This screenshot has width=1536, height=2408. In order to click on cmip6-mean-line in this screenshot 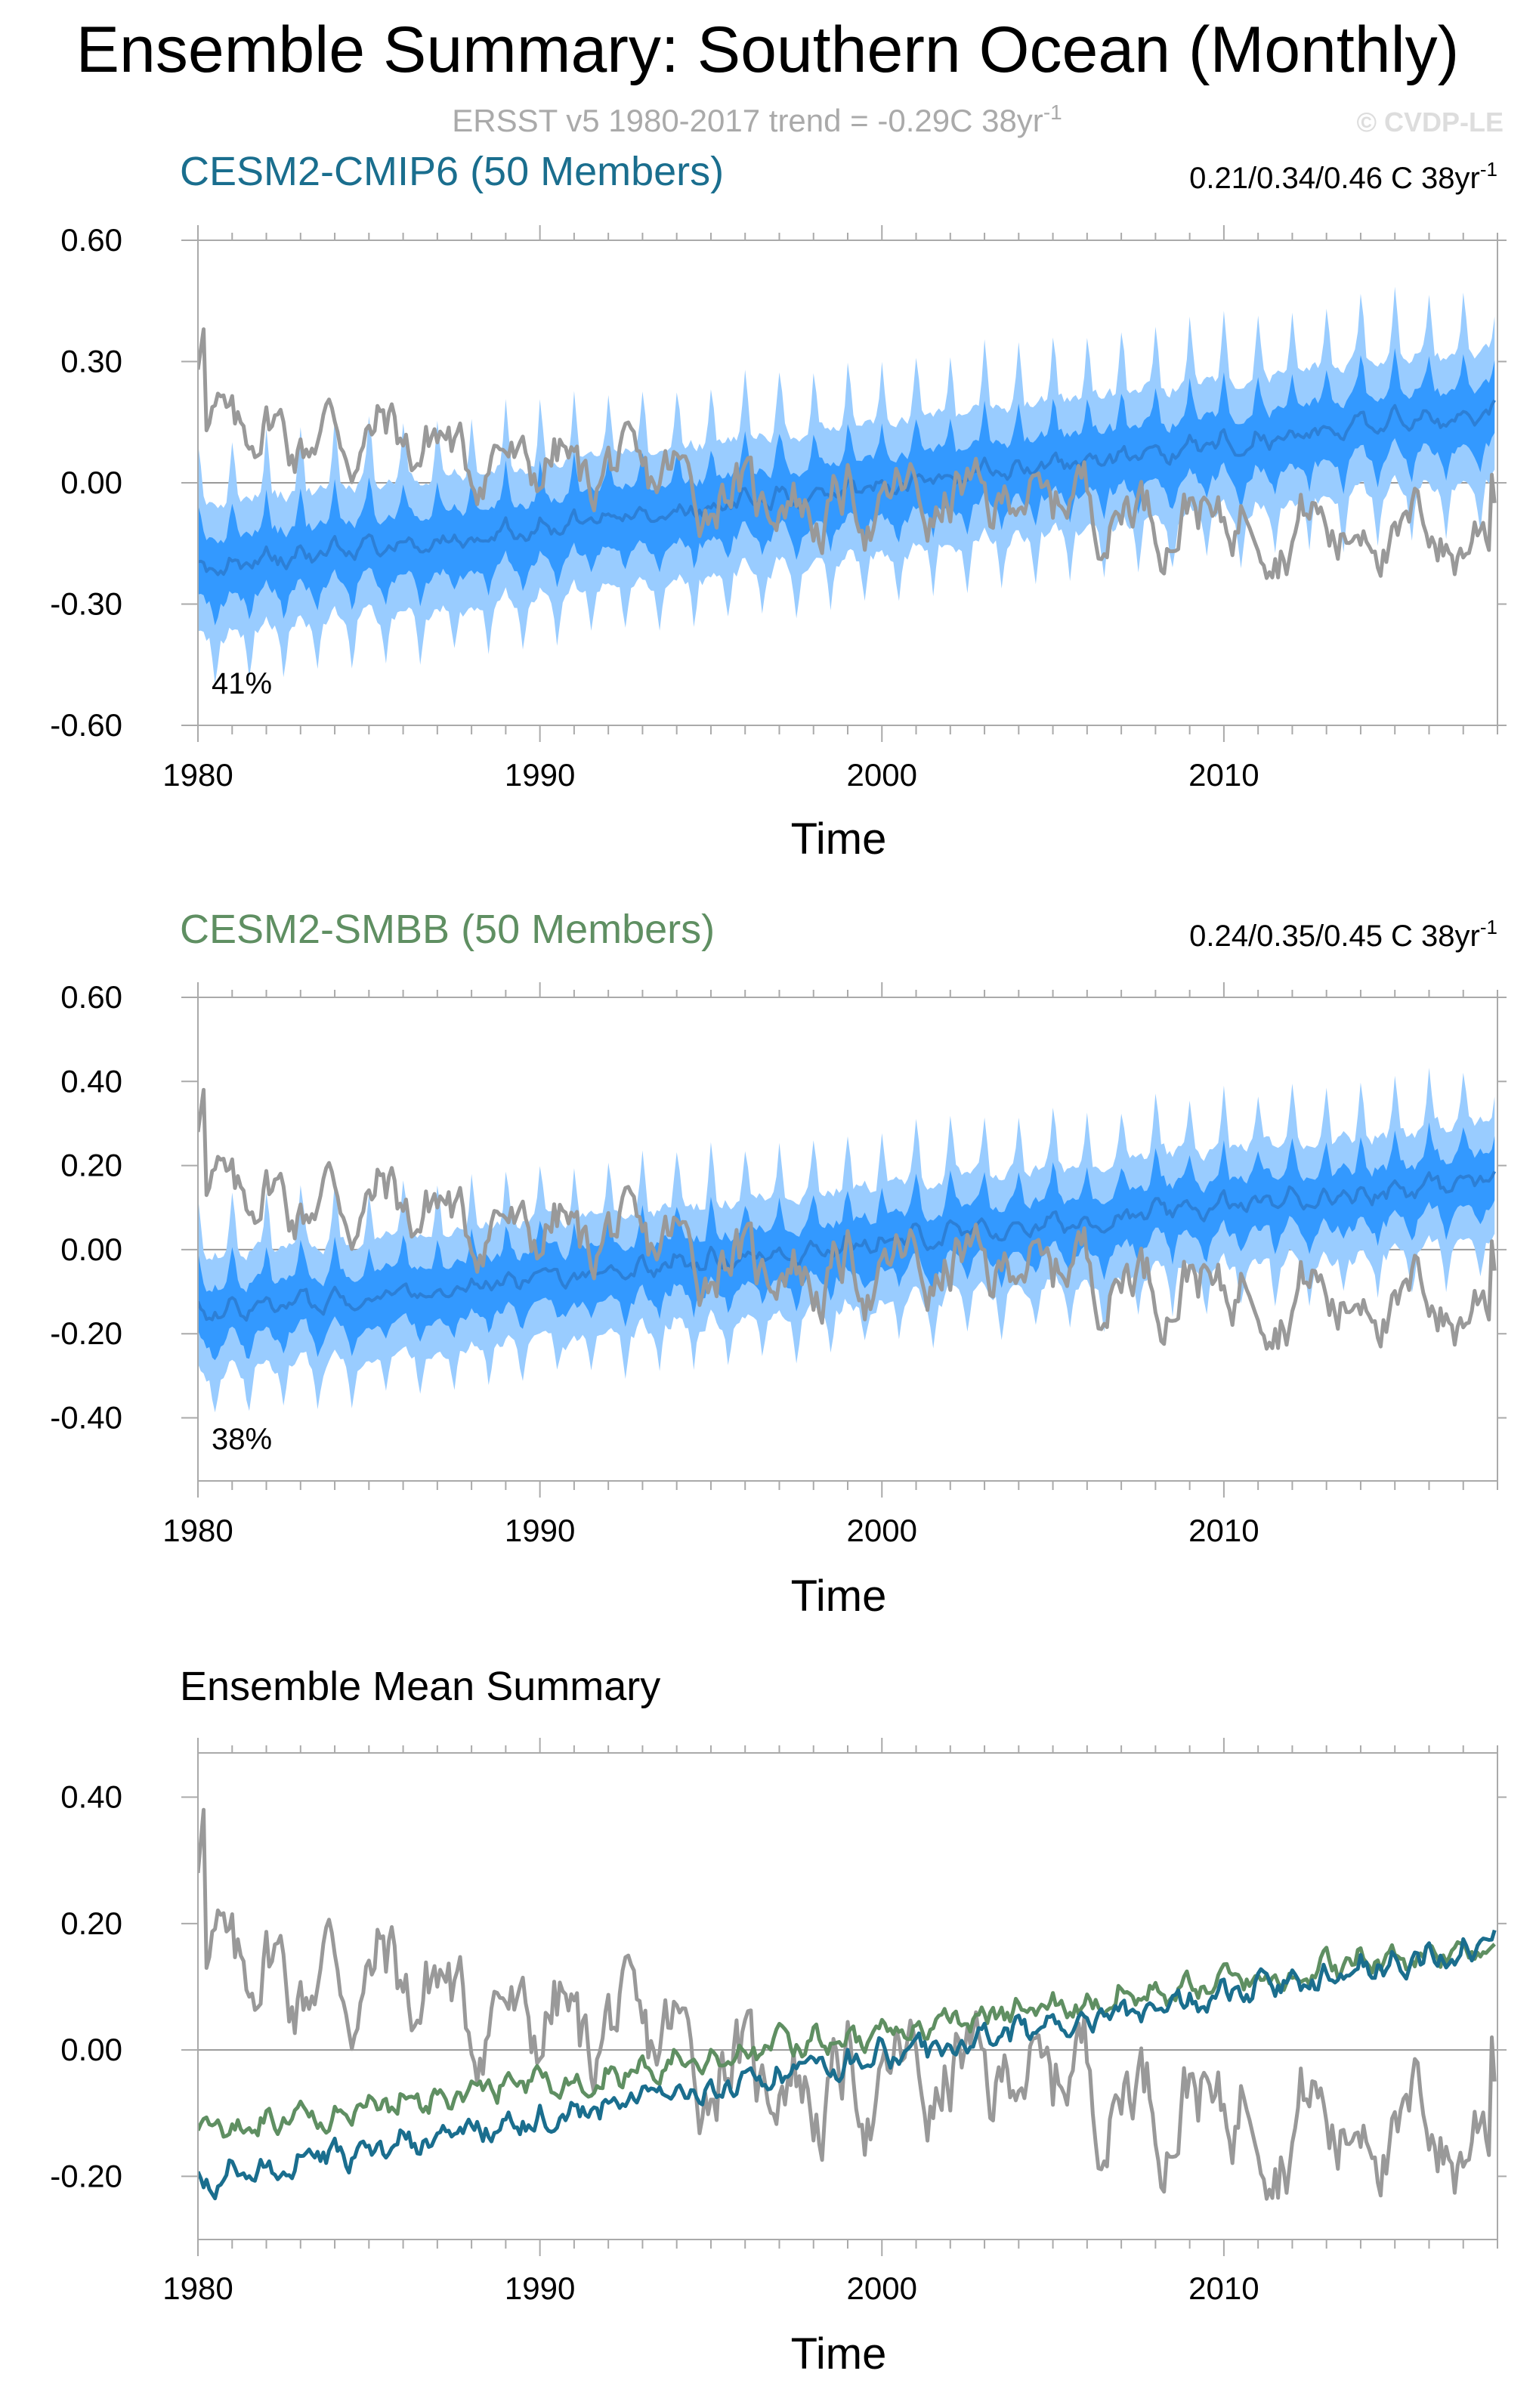, I will do `click(847, 2065)`.